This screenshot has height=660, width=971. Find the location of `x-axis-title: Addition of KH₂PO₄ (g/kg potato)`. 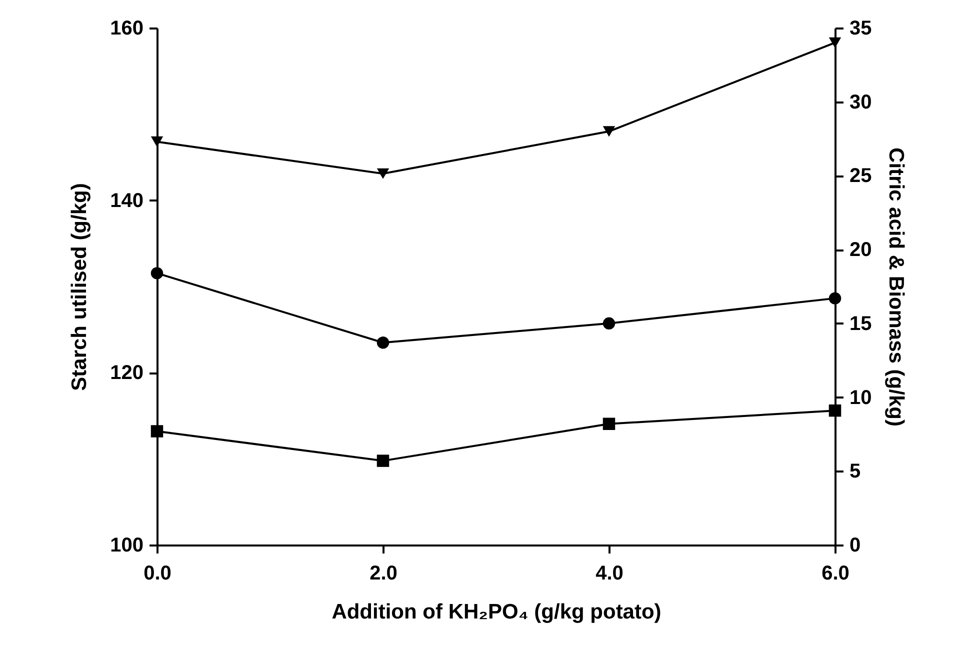

x-axis-title: Addition of KH₂PO₄ (g/kg potato) is located at coordinates (497, 612).